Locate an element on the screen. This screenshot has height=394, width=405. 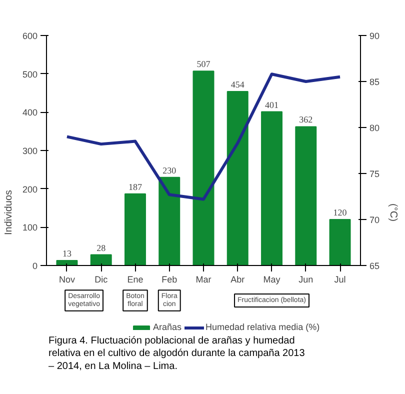
y2-tick-label: 65 is located at coordinates (375, 266).